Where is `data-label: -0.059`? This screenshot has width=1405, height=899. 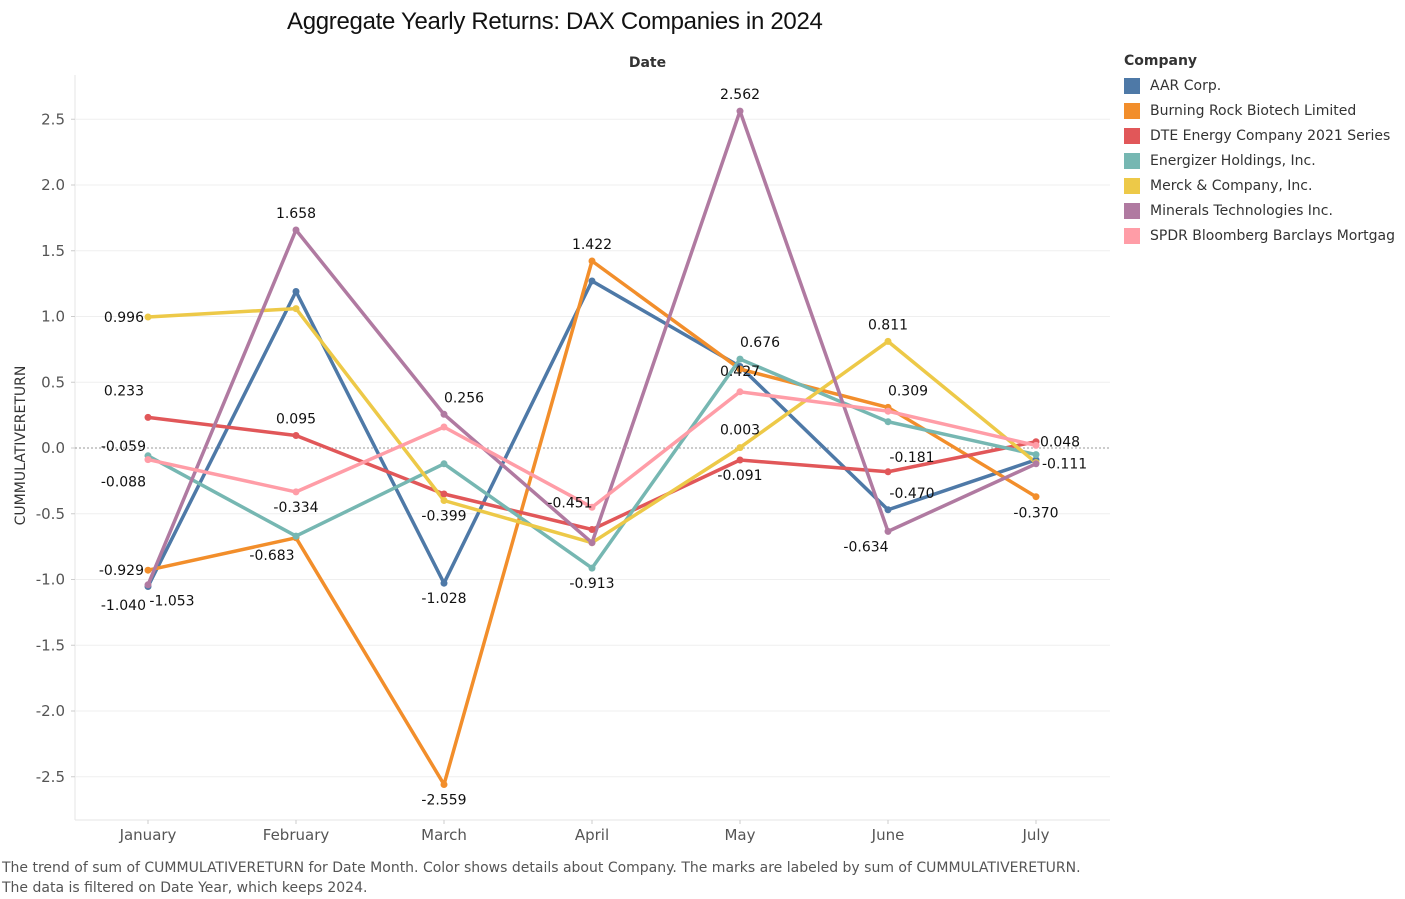 data-label: -0.059 is located at coordinates (123, 447).